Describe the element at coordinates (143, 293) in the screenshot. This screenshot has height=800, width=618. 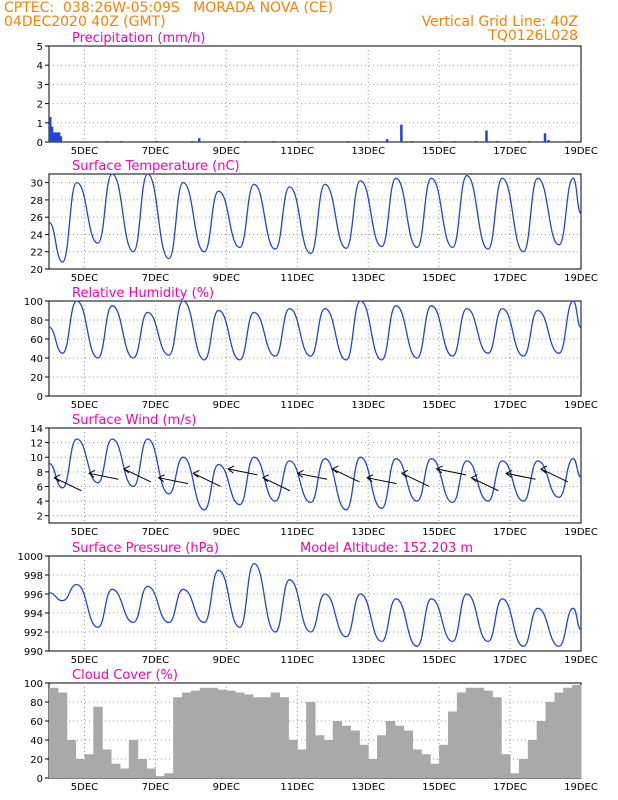
I see `chart-title: Relative Humidity (%)` at that location.